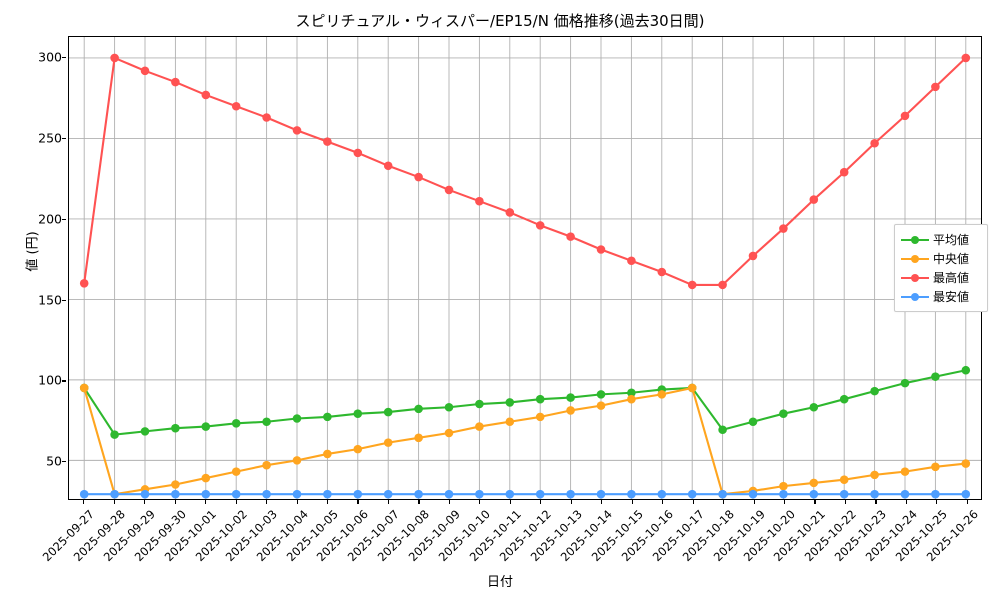 This screenshot has width=1000, height=600. I want to click on y-axis-tick-label: 100, so click(50, 380).